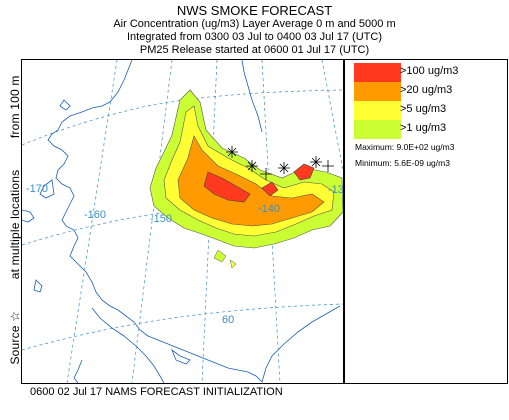 This screenshot has height=420, width=509. I want to click on source-locations-label: at multiple locations, so click(15, 224).